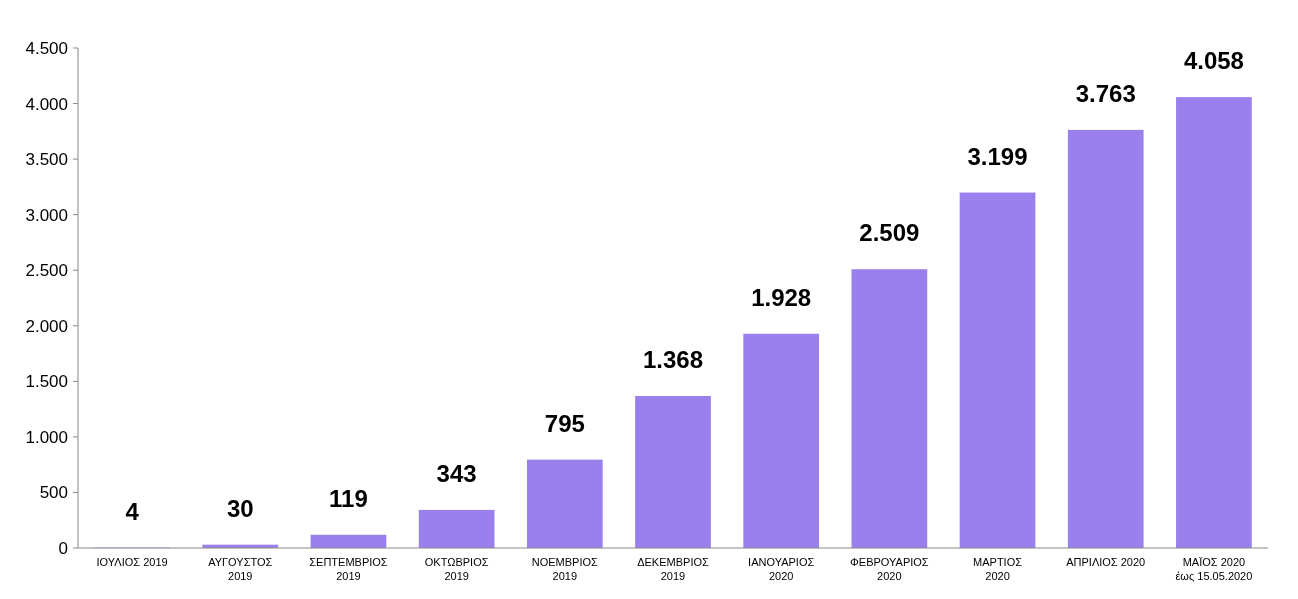  What do you see at coordinates (456, 473) in the screenshot?
I see `data-label: 343` at bounding box center [456, 473].